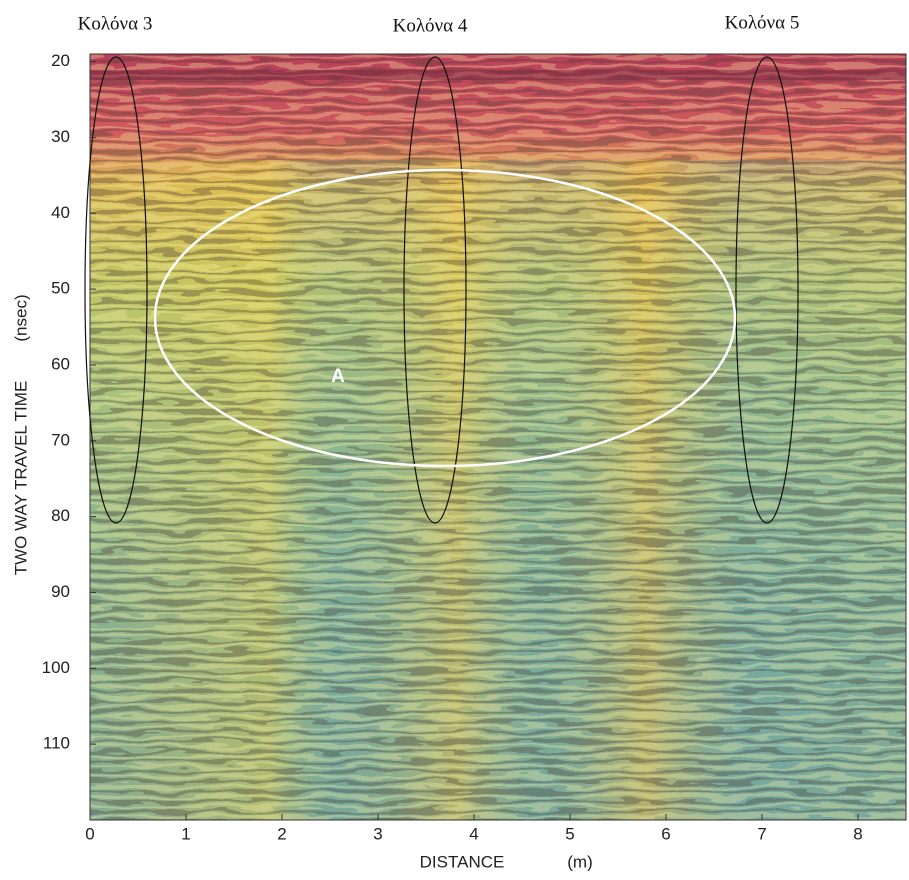 This screenshot has height=880, width=909. Describe the element at coordinates (762, 22) in the screenshot. I see `annotation: Κολόνα 5` at that location.